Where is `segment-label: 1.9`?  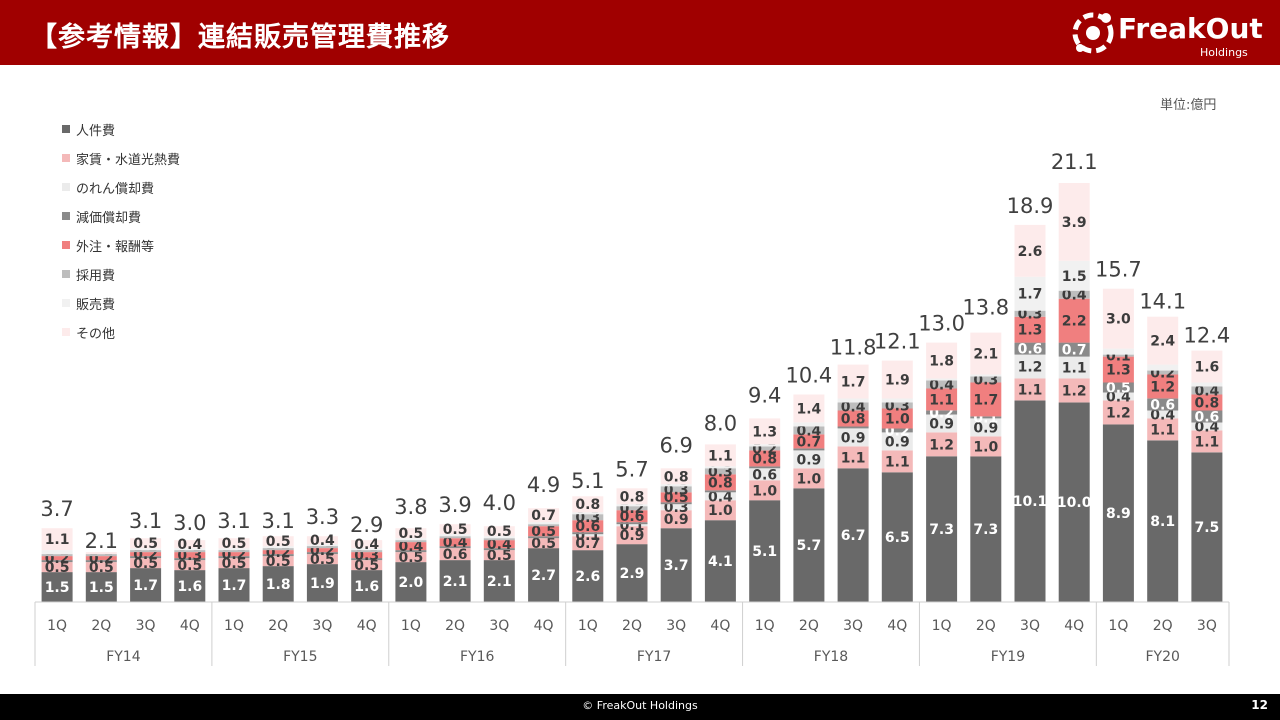 segment-label: 1.9 is located at coordinates (322, 584).